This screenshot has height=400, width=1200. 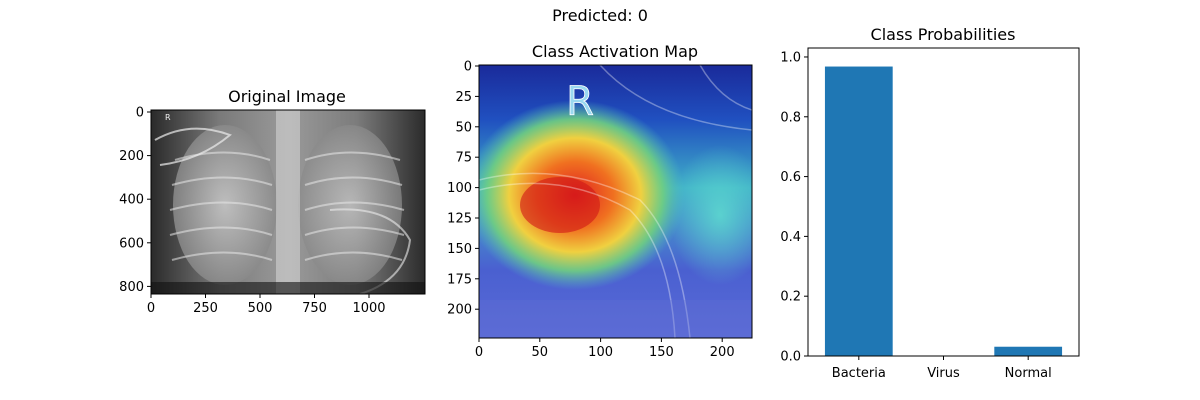 What do you see at coordinates (468, 67) in the screenshot?
I see `cam-y-tick-label: 0` at bounding box center [468, 67].